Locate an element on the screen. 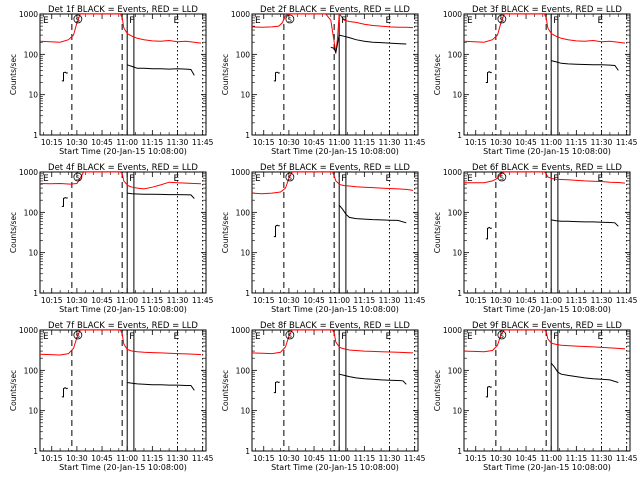  panel-title: Det 4f BLACK = Events, RED = LLD is located at coordinates (123, 168).